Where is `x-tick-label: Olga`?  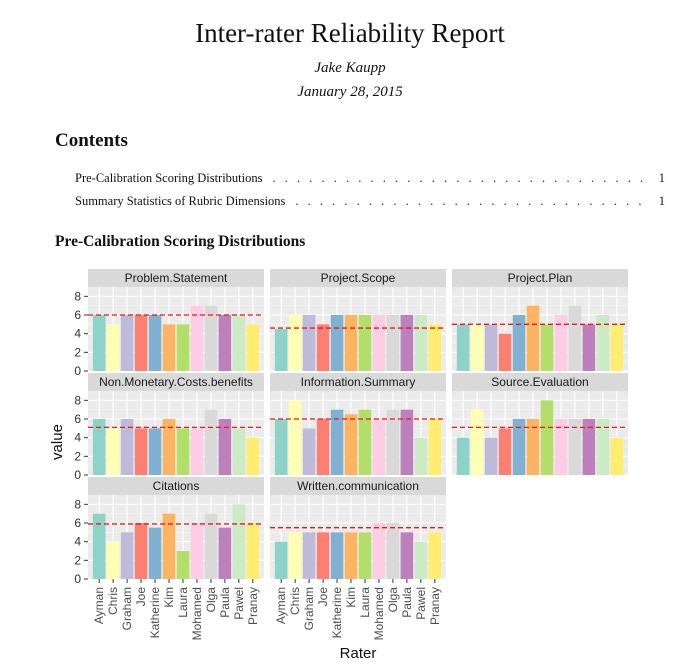 x-tick-label: Olga is located at coordinates (211, 600).